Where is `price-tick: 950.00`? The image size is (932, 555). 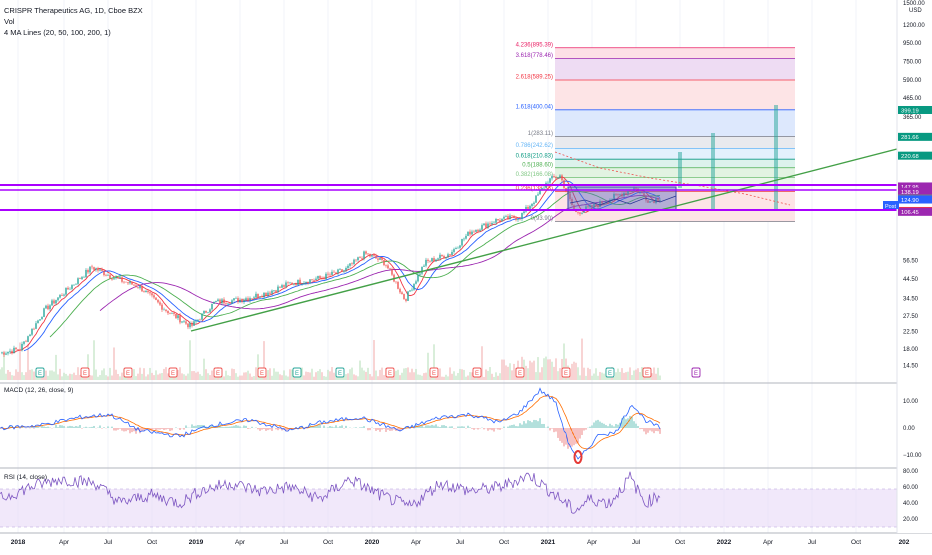
price-tick: 950.00 is located at coordinates (912, 44).